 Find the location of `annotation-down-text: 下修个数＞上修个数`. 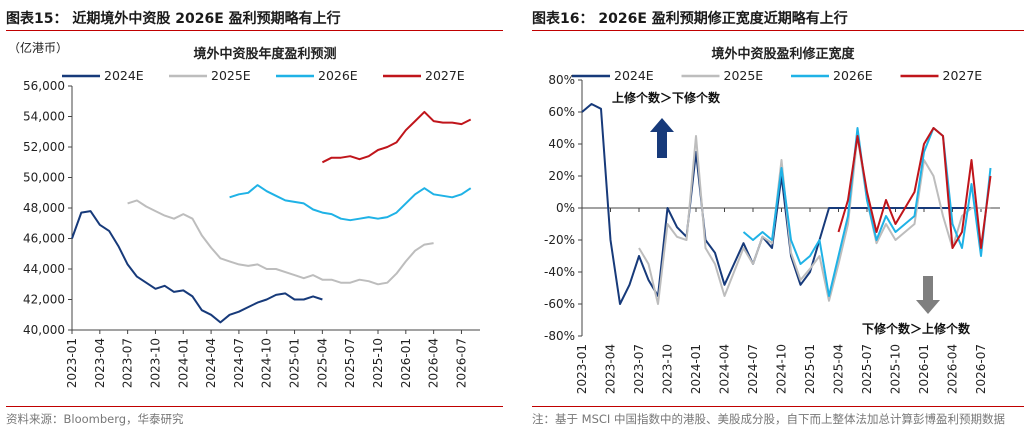

annotation-down-text: 下修个数＞上修个数 is located at coordinates (916, 328).